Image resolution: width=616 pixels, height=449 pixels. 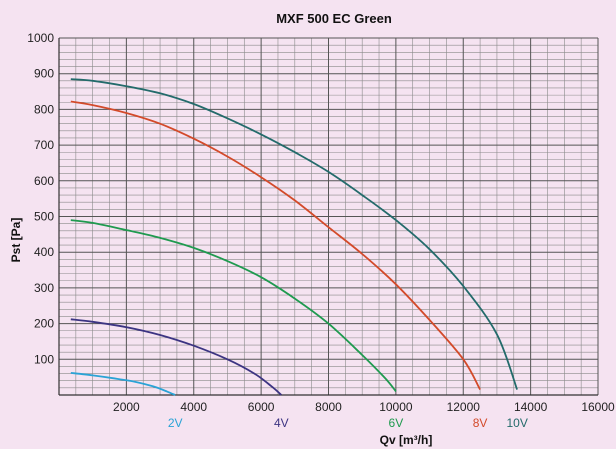 What do you see at coordinates (44, 74) in the screenshot?
I see `y-tick-label: 900` at bounding box center [44, 74].